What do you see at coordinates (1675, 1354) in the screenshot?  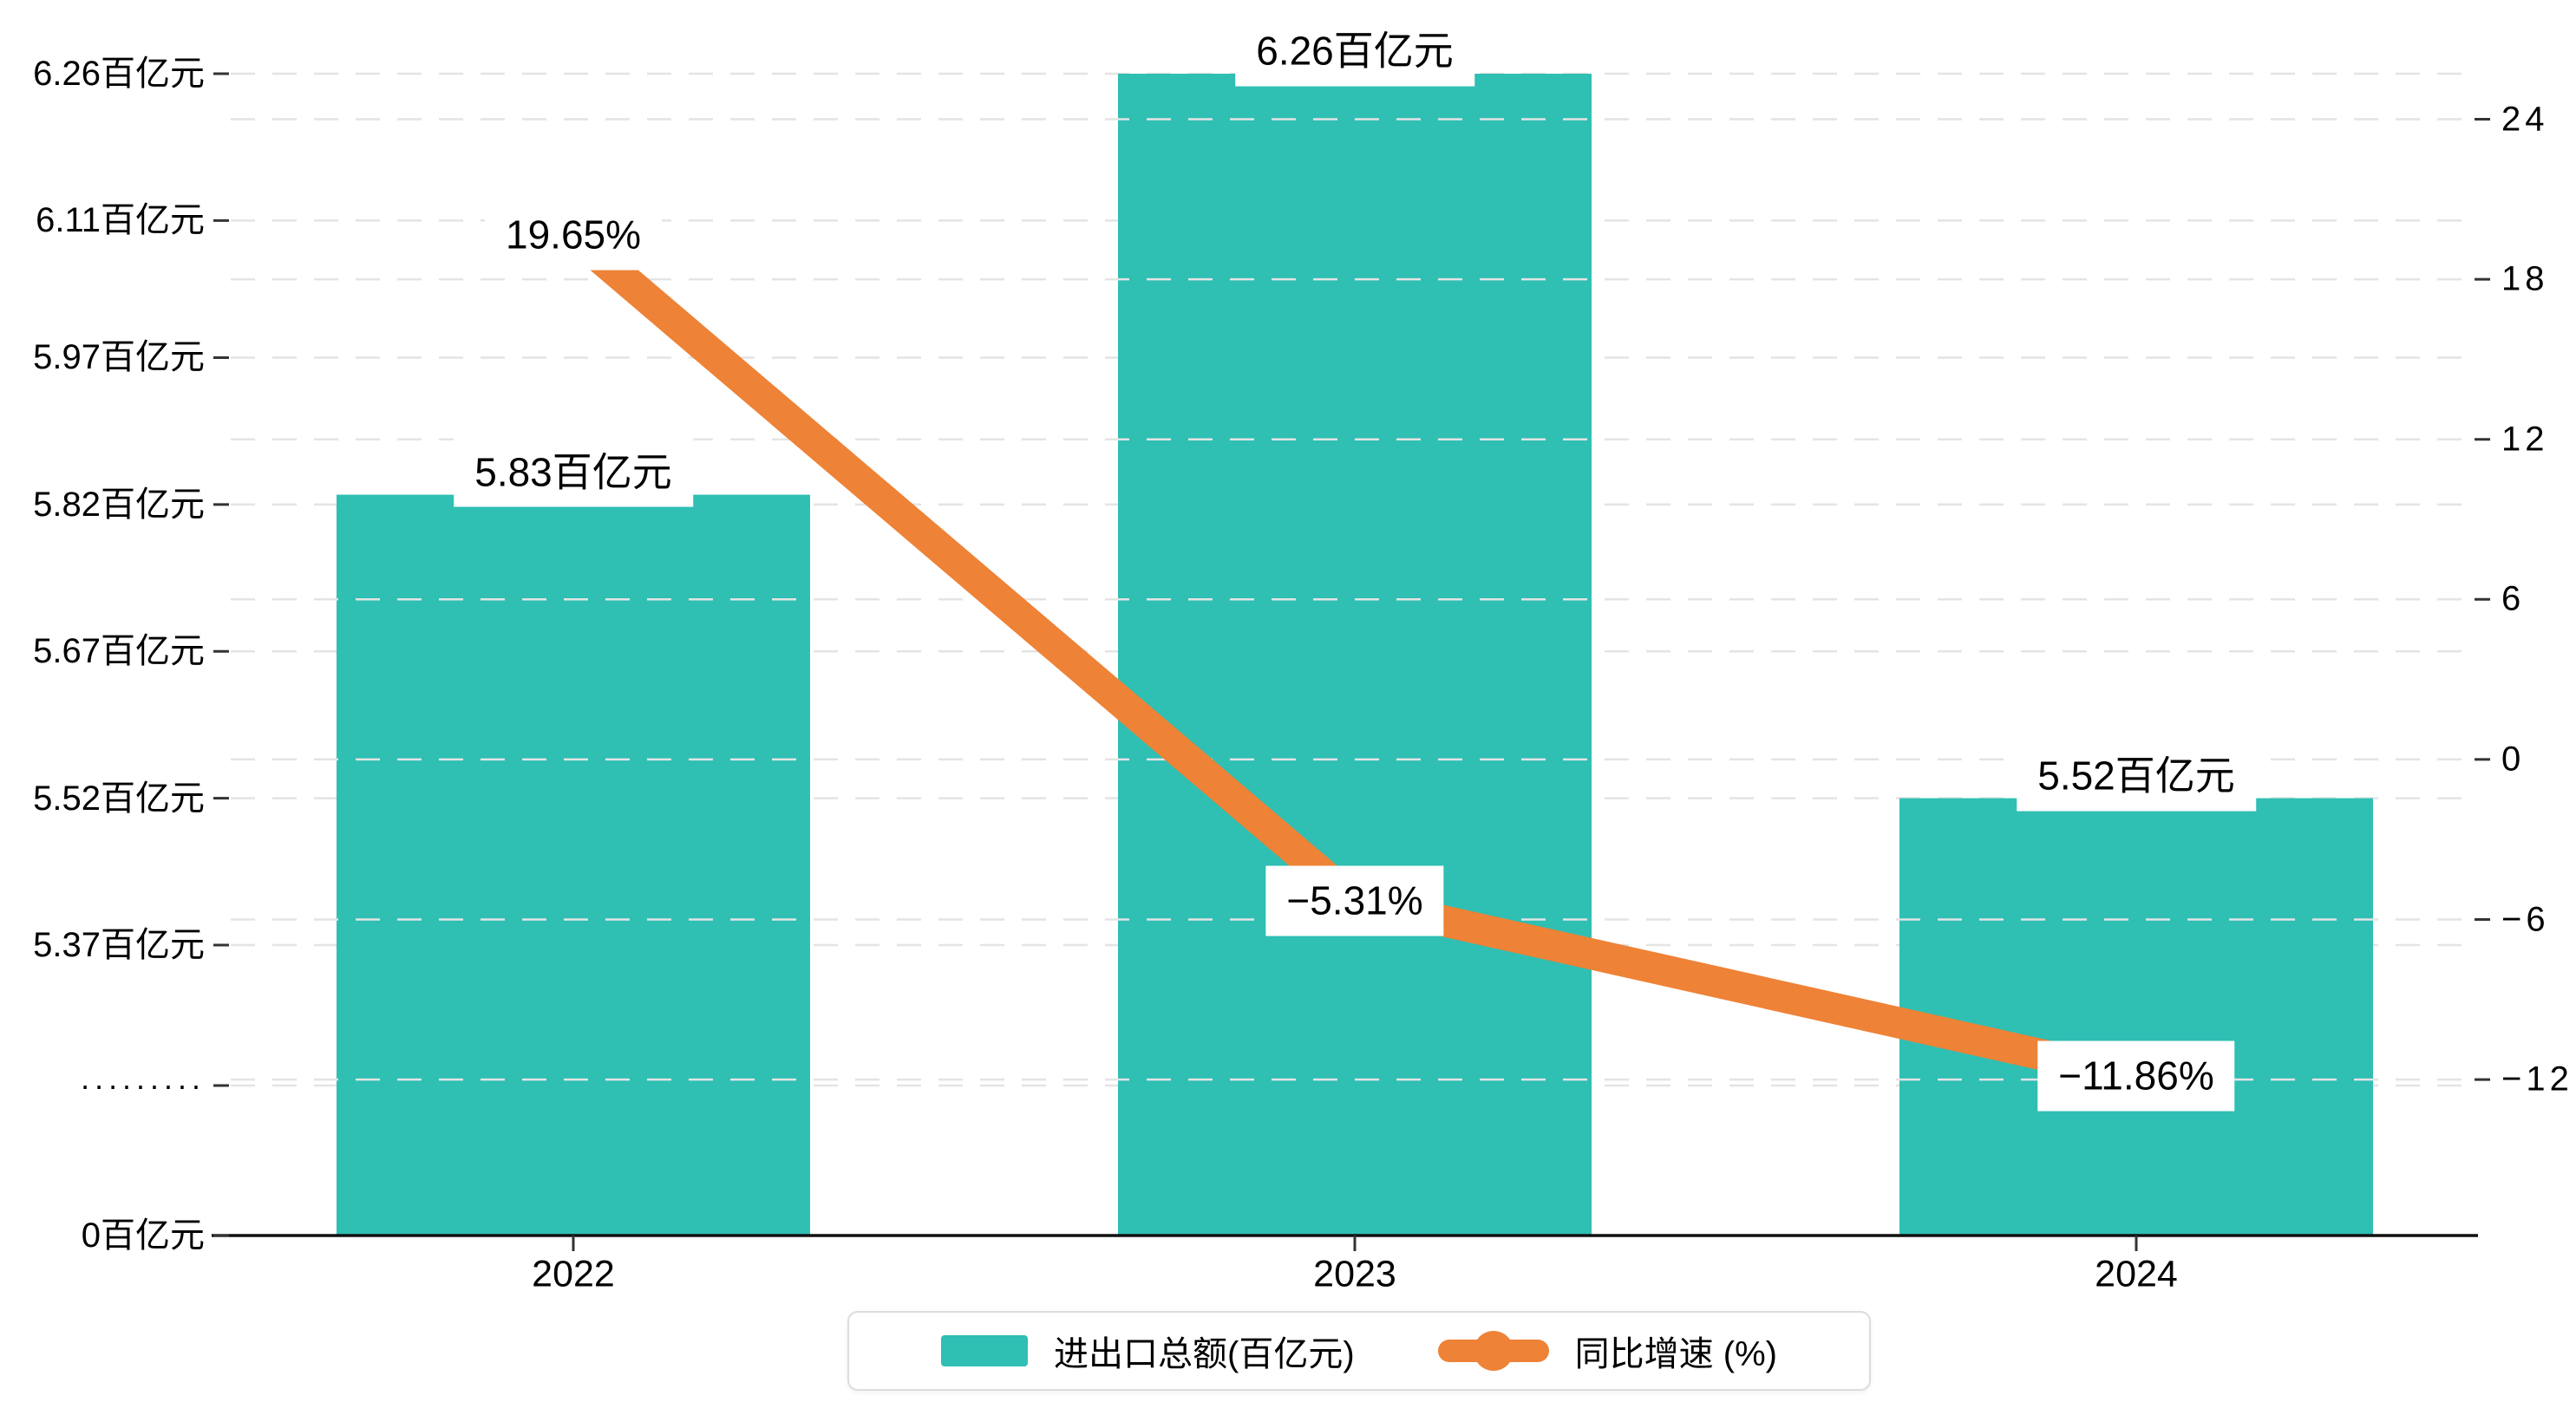 I see `legend-label-line: 同比增速 (%)` at bounding box center [1675, 1354].